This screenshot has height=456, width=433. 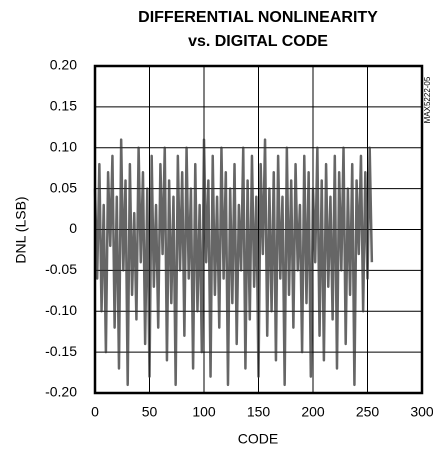 What do you see at coordinates (427, 99) in the screenshot?
I see `annotation: MAX5222-05` at bounding box center [427, 99].